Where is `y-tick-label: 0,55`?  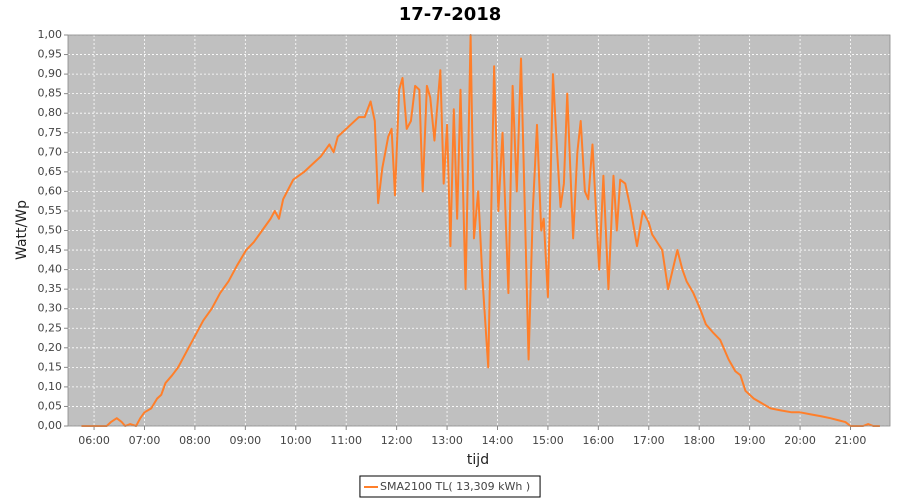 y-tick-label: 0,55 is located at coordinates (50, 210).